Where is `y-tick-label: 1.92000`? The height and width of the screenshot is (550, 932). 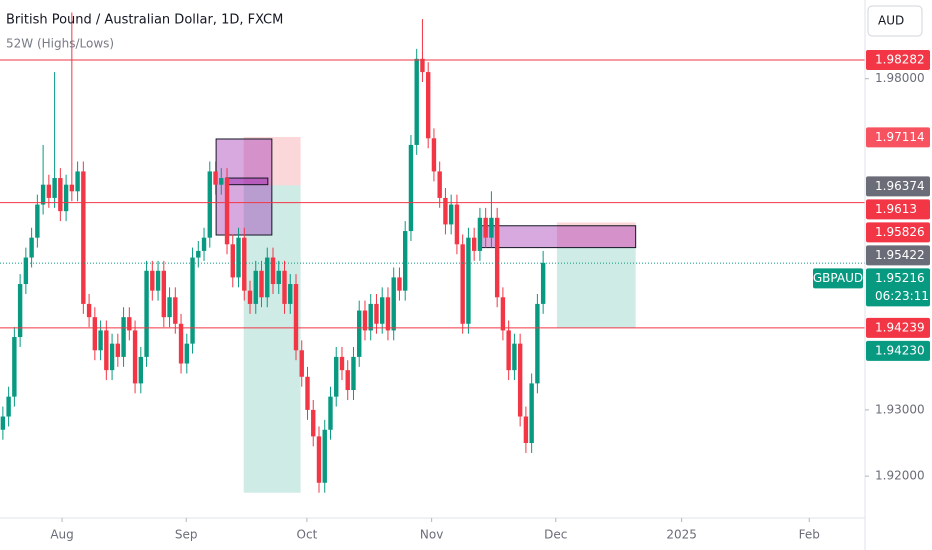
y-tick-label: 1.92000 is located at coordinates (900, 476).